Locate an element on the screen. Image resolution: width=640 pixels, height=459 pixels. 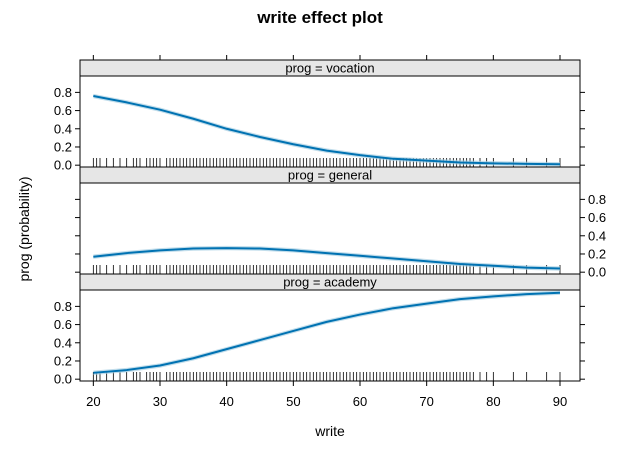
x-tick-label: 60 is located at coordinates (360, 401).